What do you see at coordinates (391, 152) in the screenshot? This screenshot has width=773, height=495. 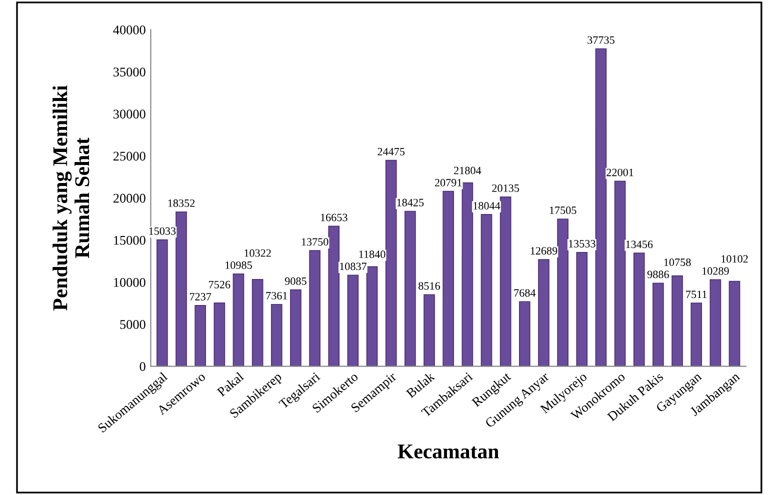 I see `data-label: 24475` at bounding box center [391, 152].